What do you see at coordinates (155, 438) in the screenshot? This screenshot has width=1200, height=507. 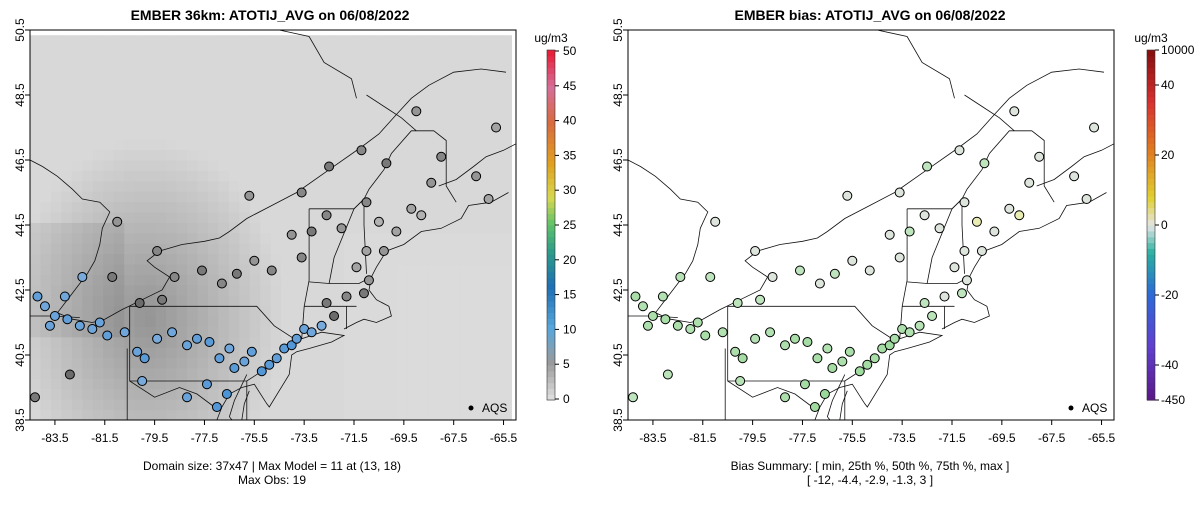 I see `x-tick-label: -79.5` at bounding box center [155, 438].